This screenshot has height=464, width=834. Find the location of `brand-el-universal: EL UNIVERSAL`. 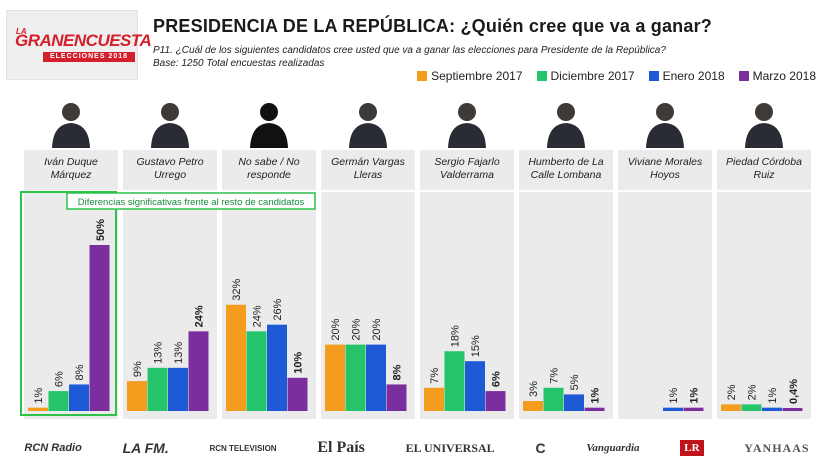

brand-el-universal: EL UNIVERSAL is located at coordinates (450, 447).